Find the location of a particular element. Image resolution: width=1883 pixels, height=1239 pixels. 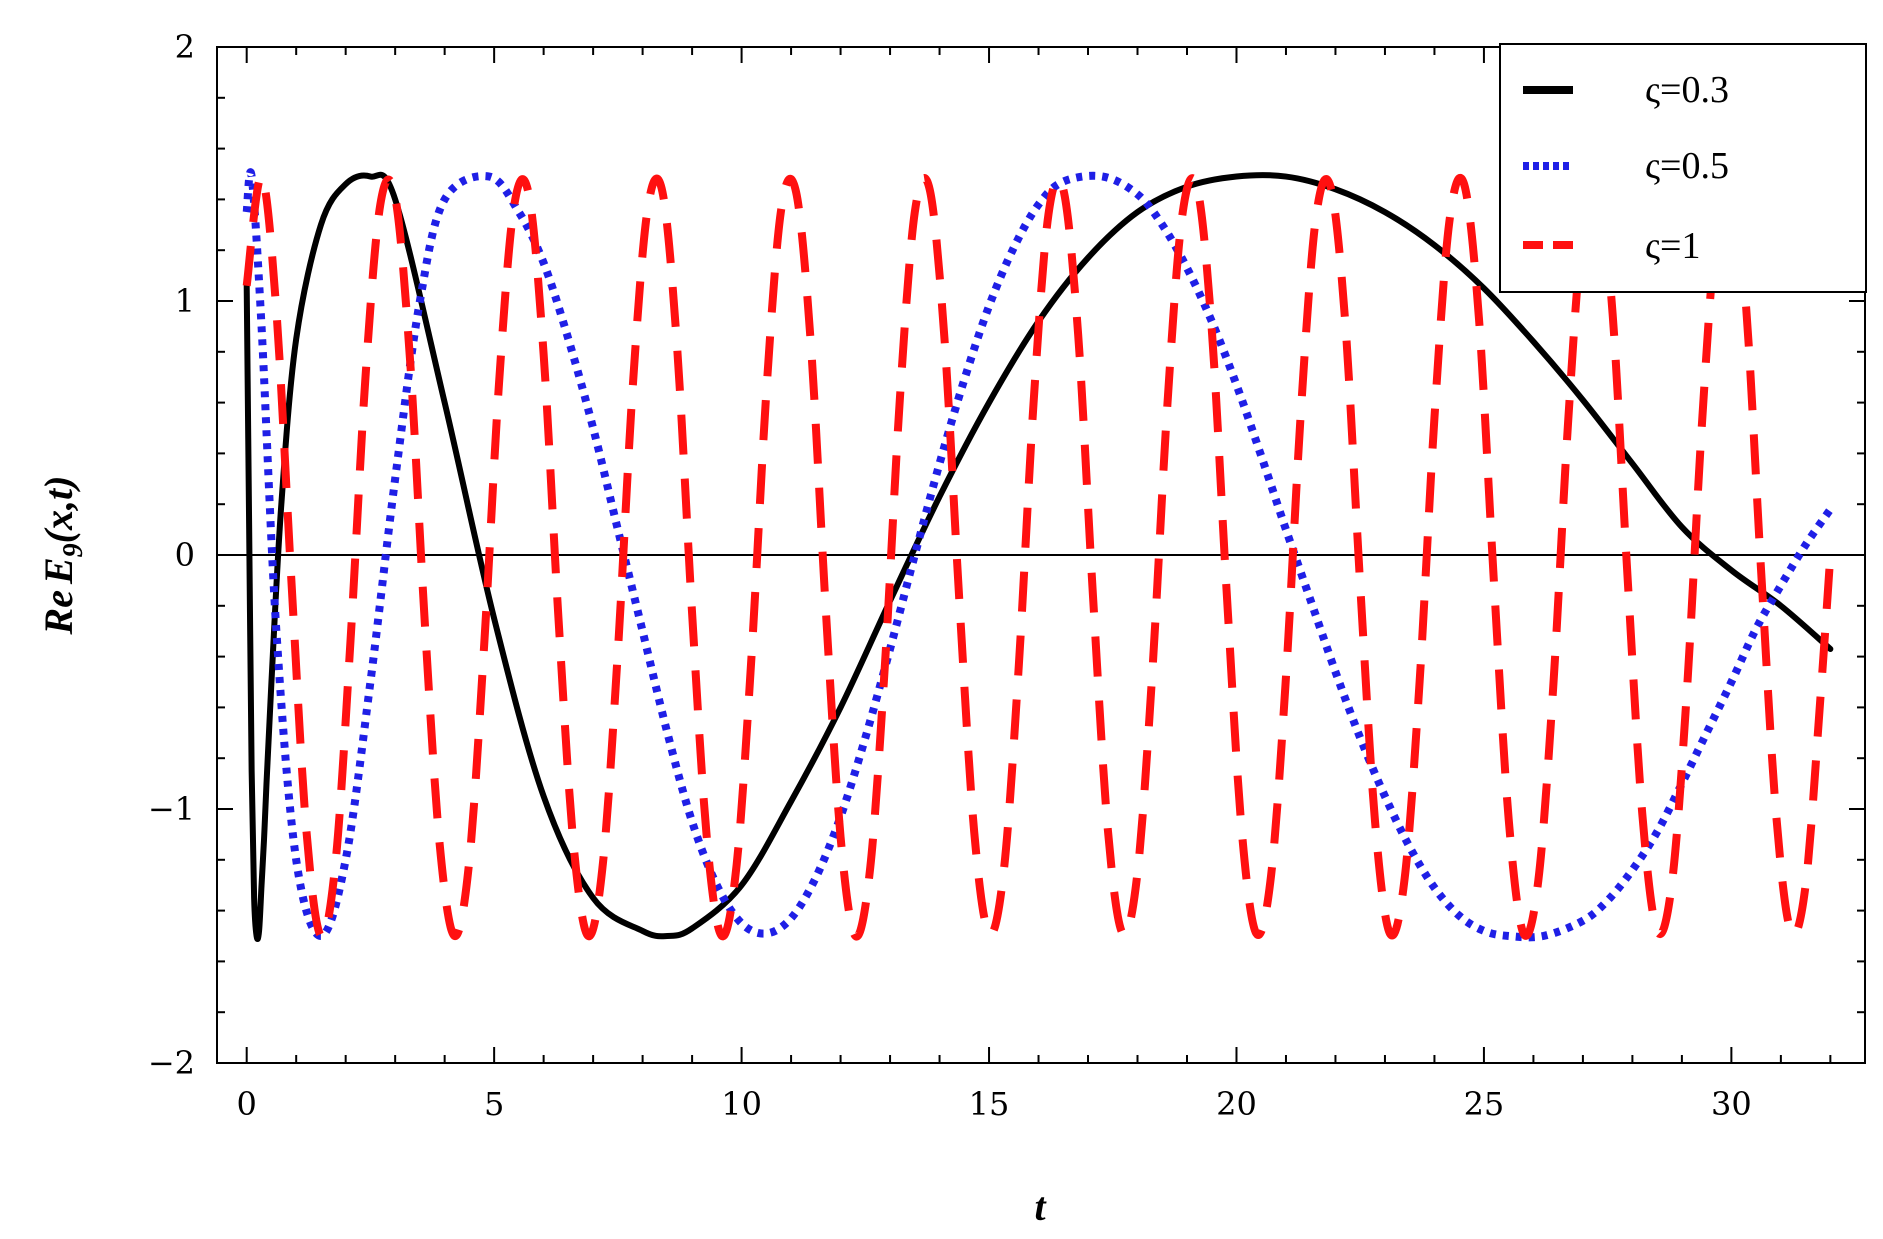

x-tick-labels: 0 5 10 15 20 25 30 is located at coordinates (994, 1104).